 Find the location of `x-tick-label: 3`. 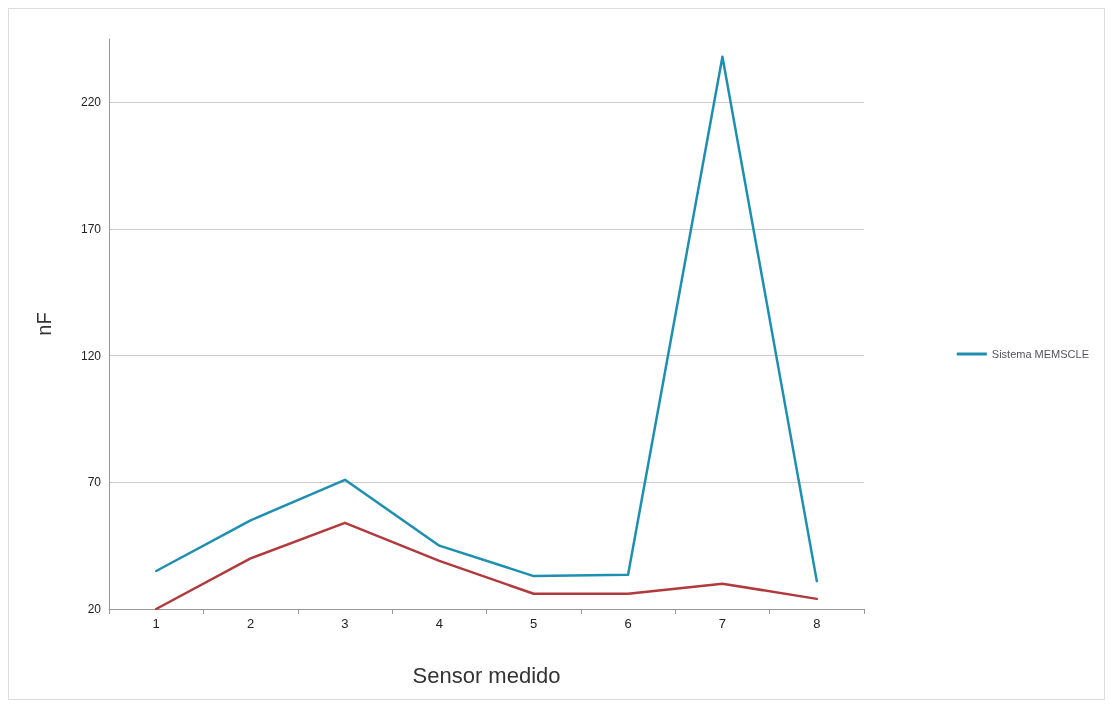

x-tick-label: 3 is located at coordinates (345, 623).